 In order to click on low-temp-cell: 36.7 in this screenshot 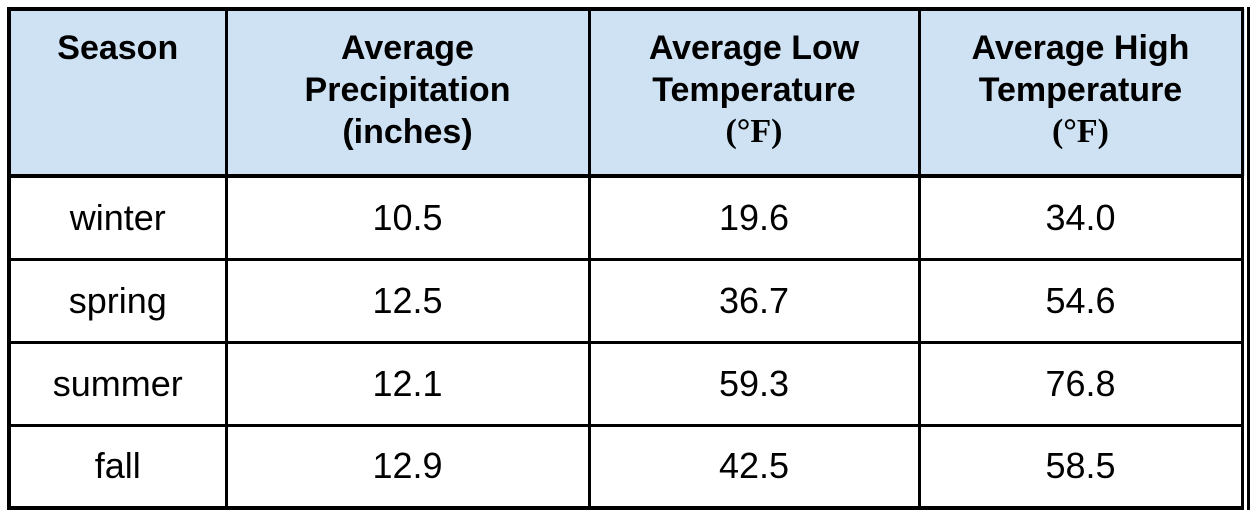, I will do `click(754, 300)`.